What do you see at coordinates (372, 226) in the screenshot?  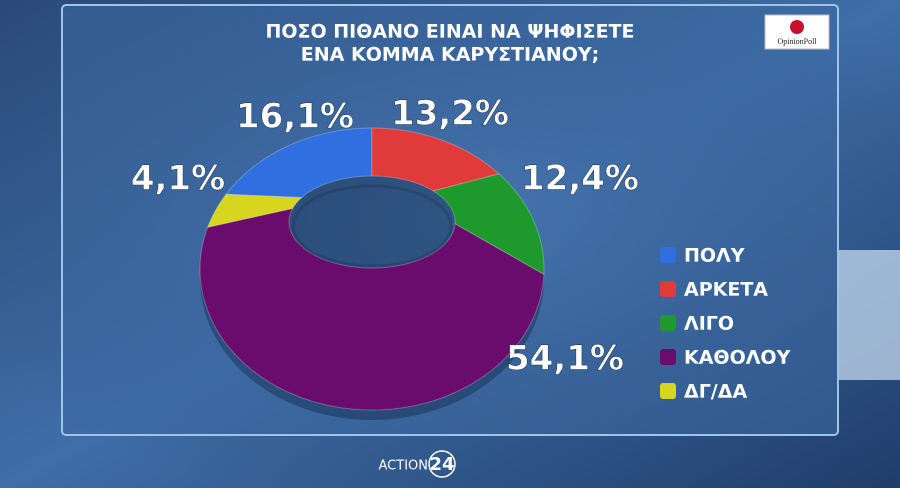 I see `donut-hole-shade` at bounding box center [372, 226].